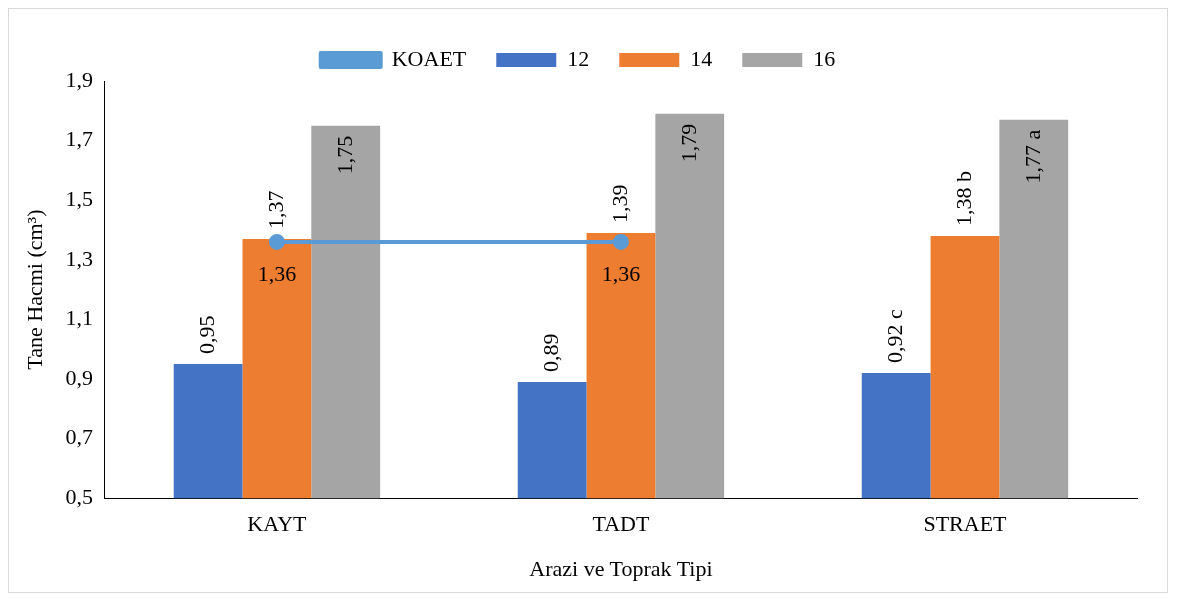 This screenshot has height=603, width=1178. I want to click on y-tick-label: 0,7, so click(79, 437).